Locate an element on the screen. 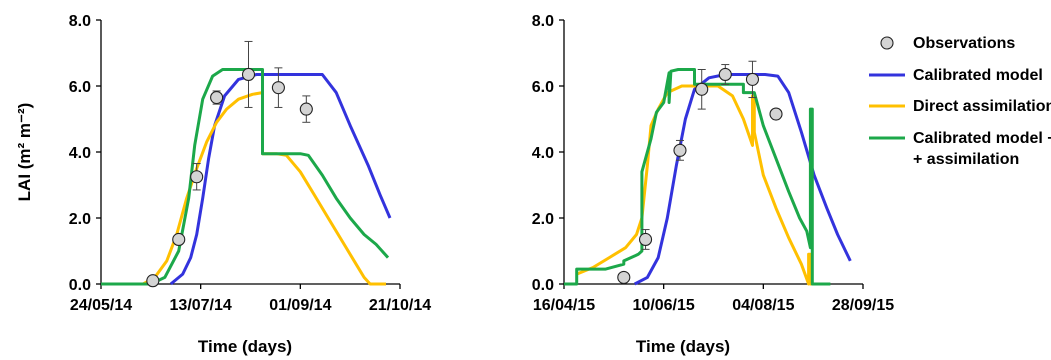 The image size is (1051, 360). x-tick-label: 28/09/15 is located at coordinates (863, 305).